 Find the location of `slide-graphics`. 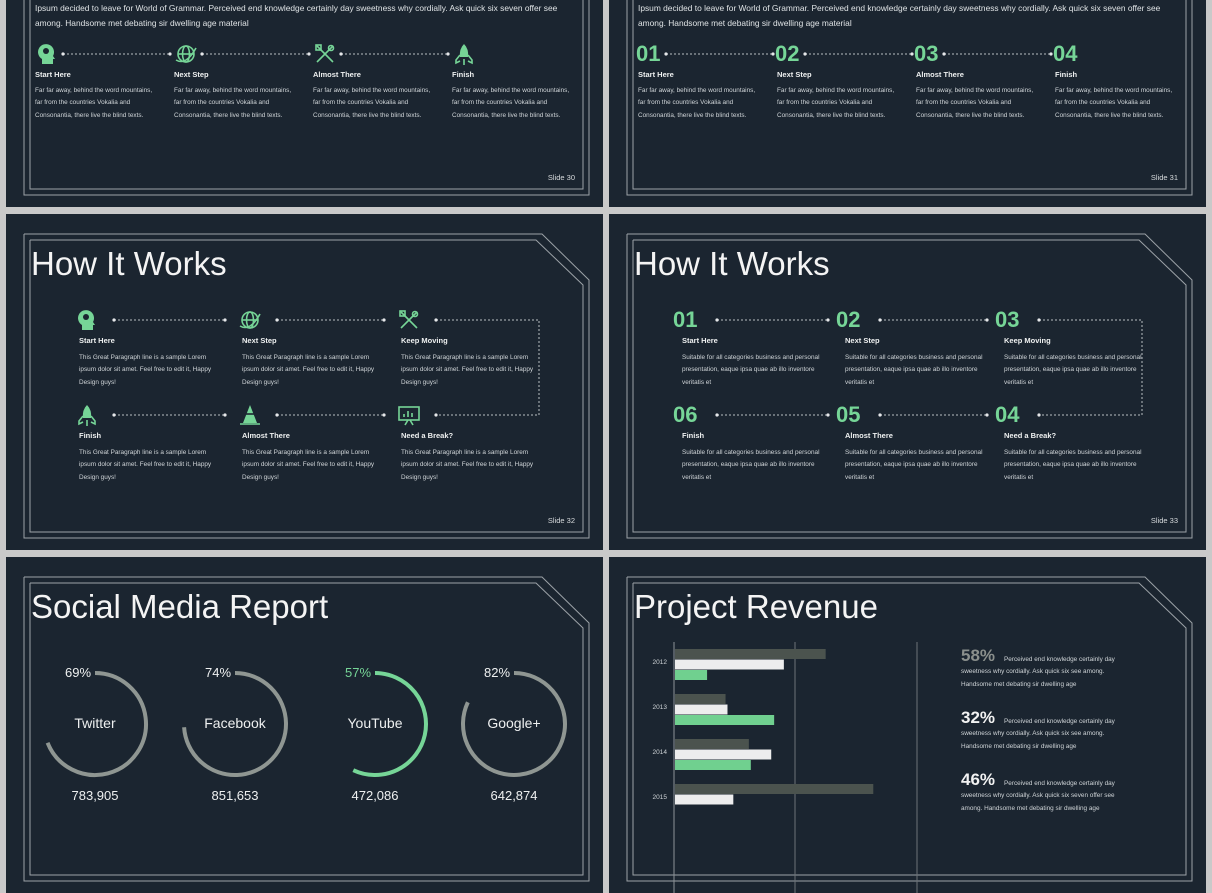

slide-graphics is located at coordinates (909, 98).